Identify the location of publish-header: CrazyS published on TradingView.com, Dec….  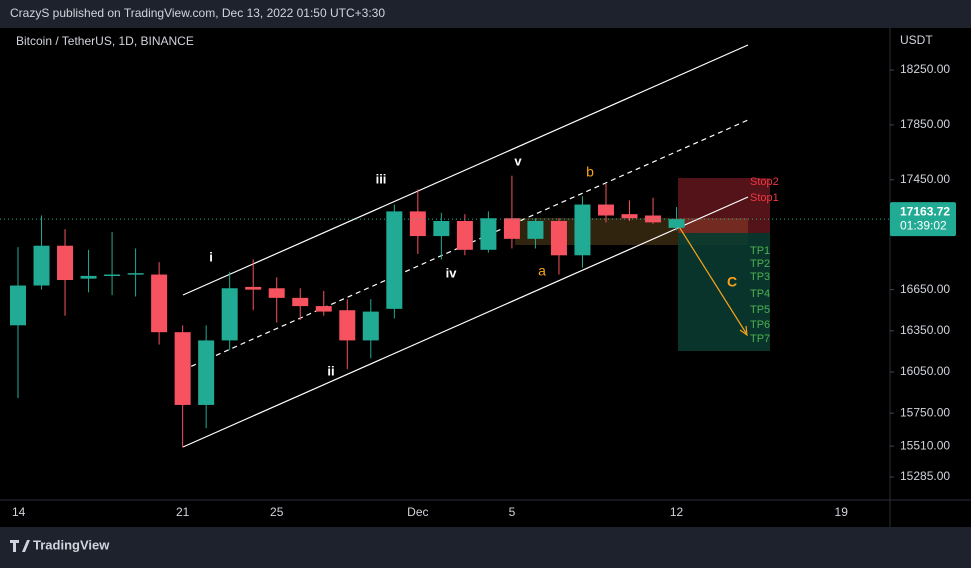
(197, 13).